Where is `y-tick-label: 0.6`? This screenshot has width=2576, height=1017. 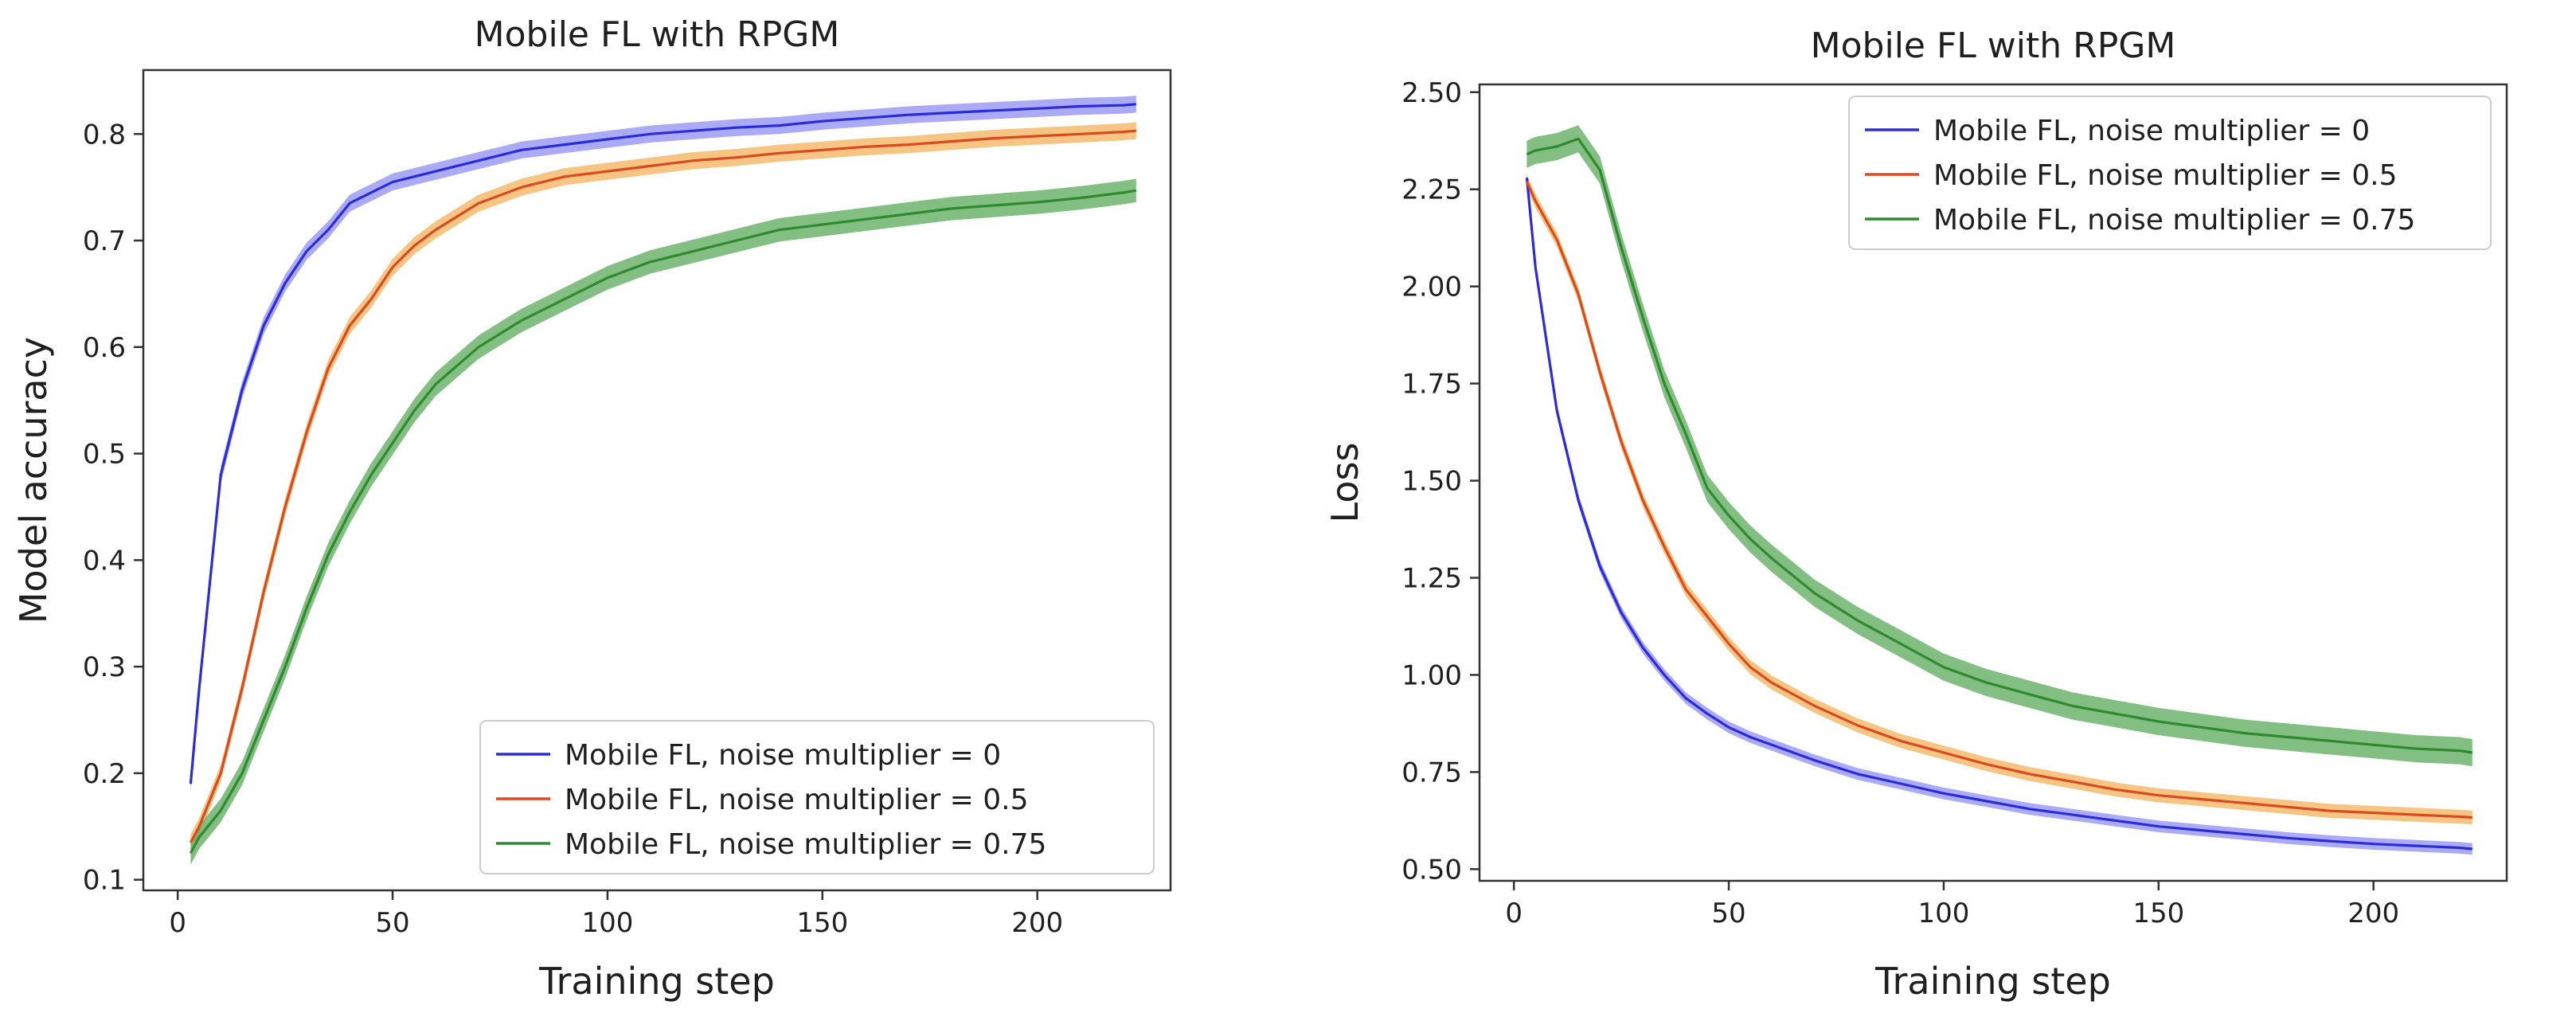
y-tick-label: 0.6 is located at coordinates (104, 348).